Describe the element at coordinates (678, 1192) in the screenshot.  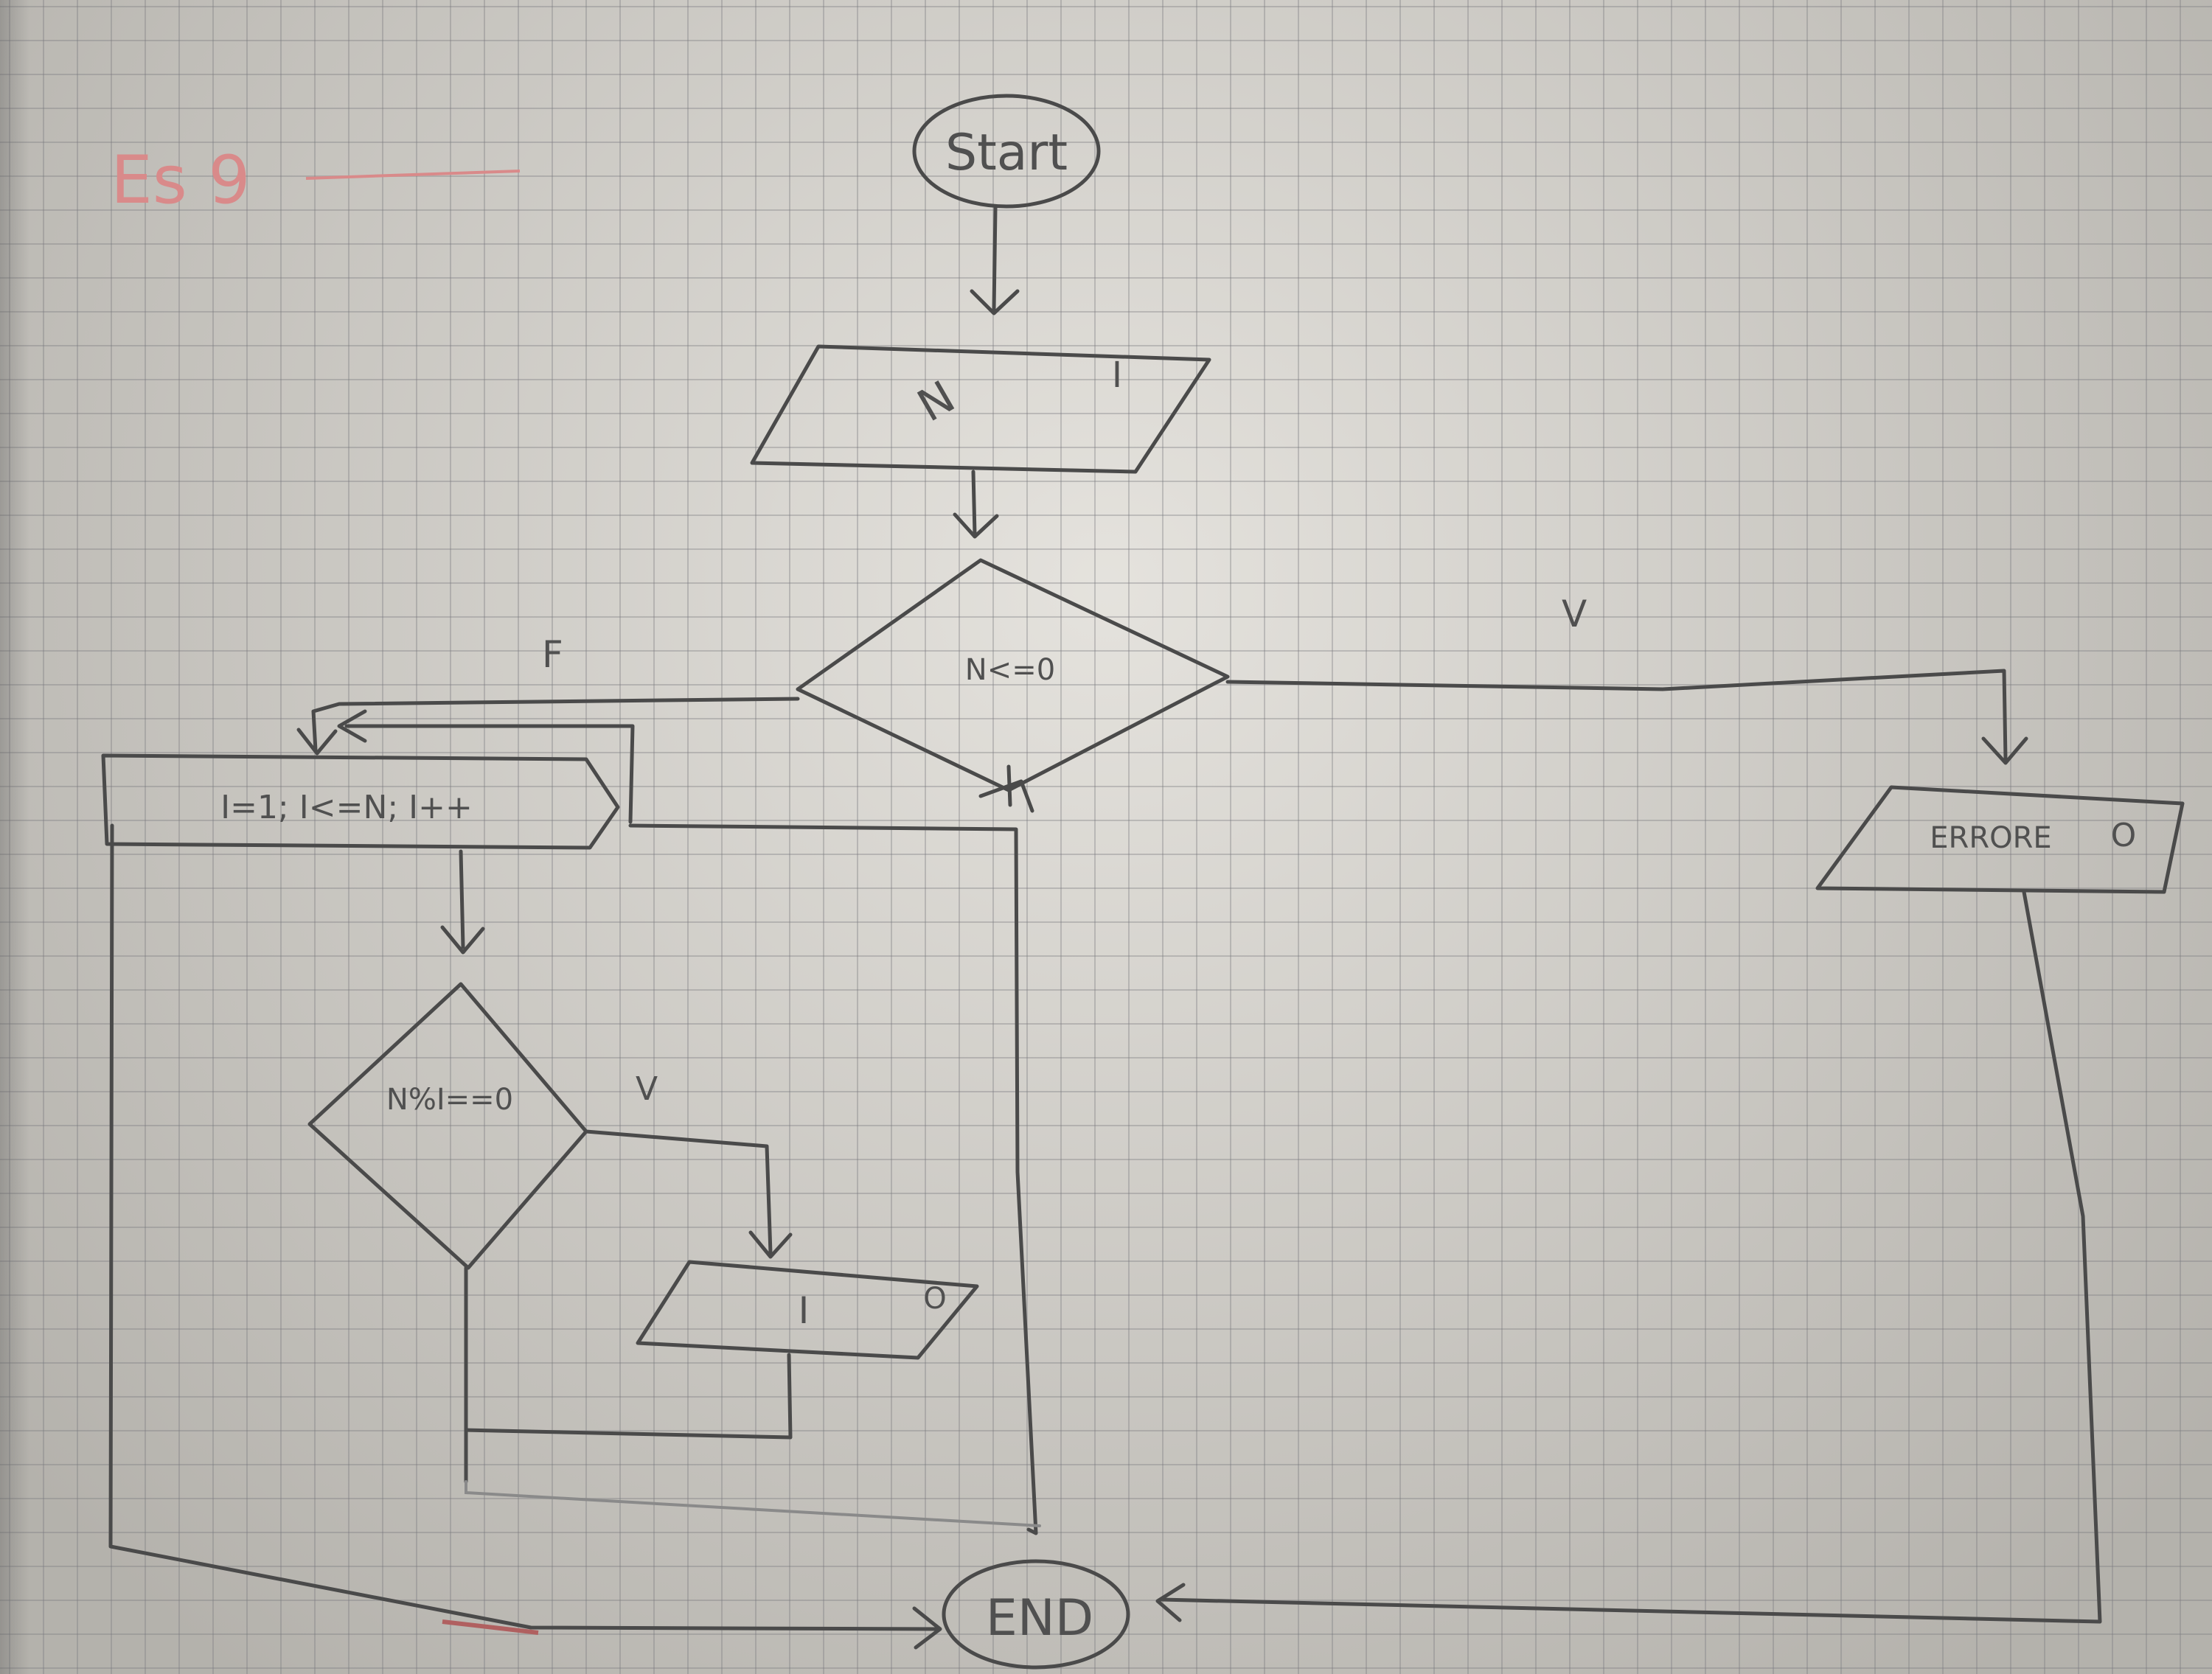
I see `branch-true-mod` at that location.